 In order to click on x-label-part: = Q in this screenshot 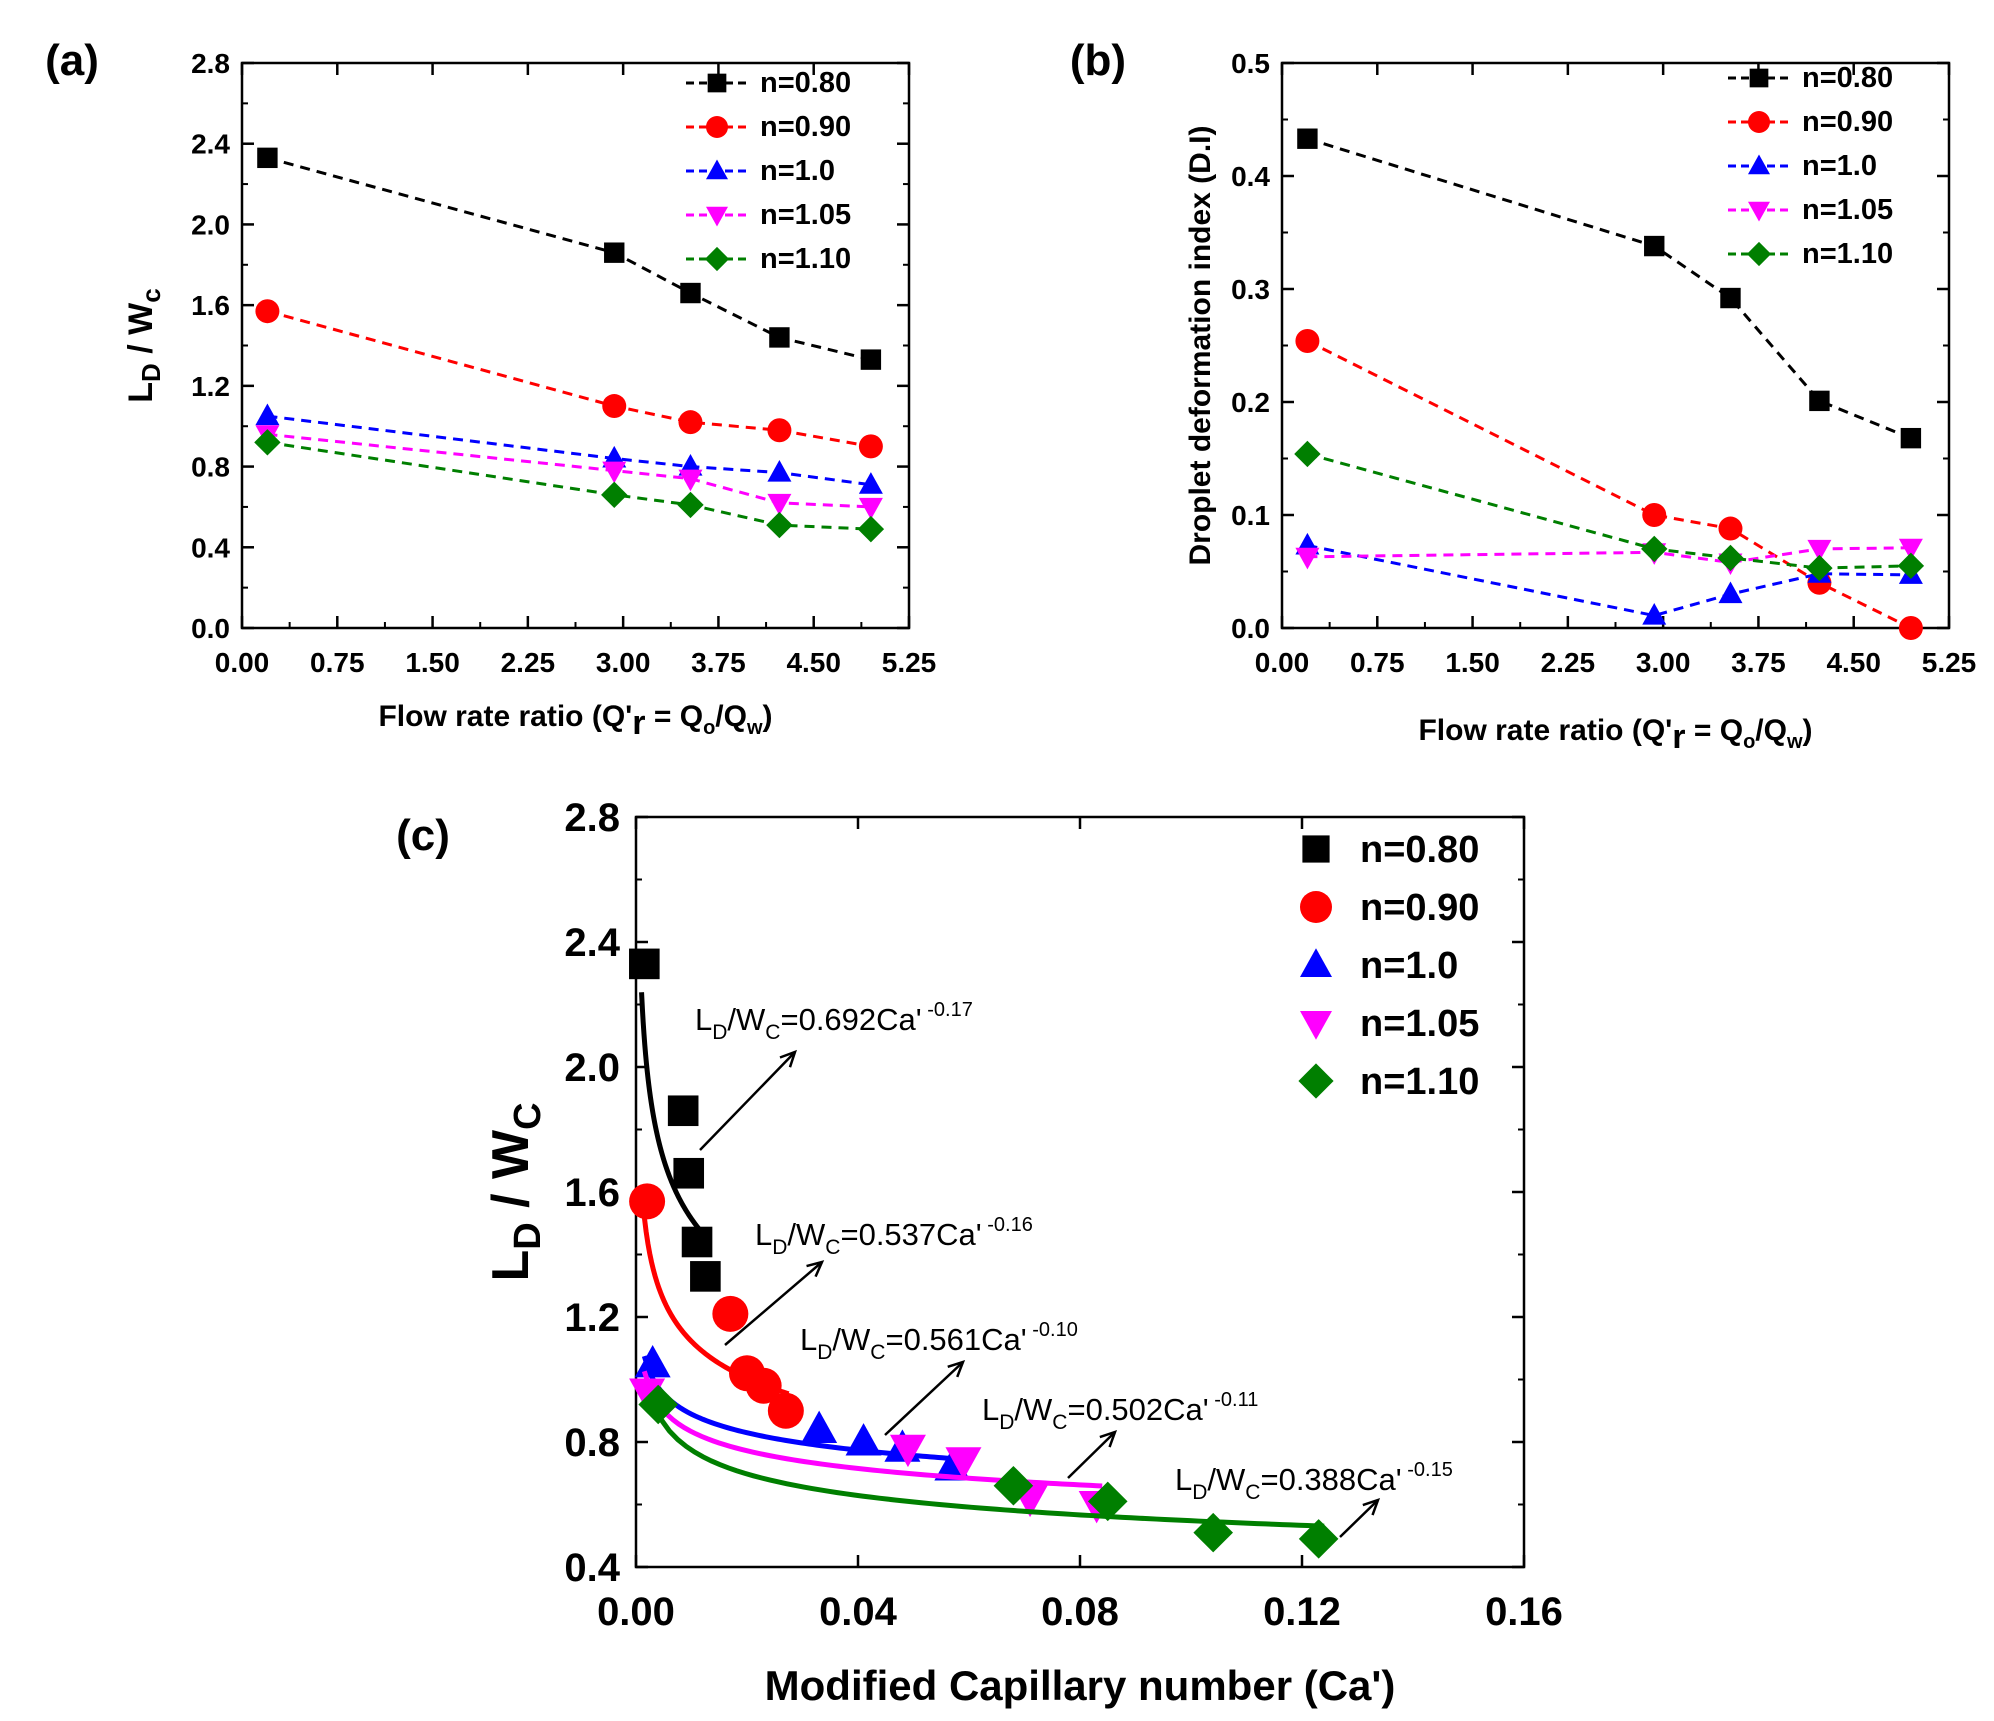, I will do `click(1715, 730)`.